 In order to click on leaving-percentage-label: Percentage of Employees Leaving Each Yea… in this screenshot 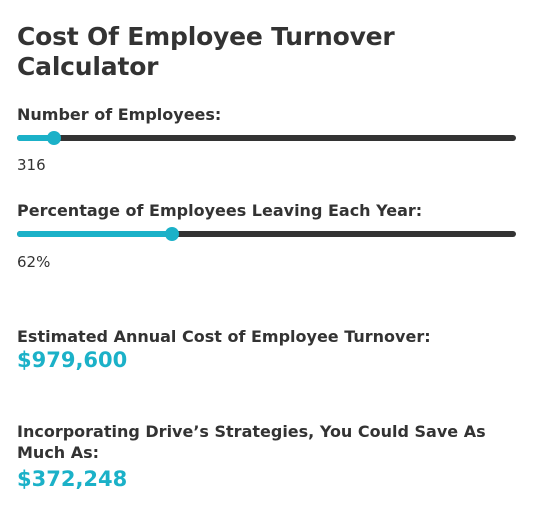, I will do `click(220, 210)`.